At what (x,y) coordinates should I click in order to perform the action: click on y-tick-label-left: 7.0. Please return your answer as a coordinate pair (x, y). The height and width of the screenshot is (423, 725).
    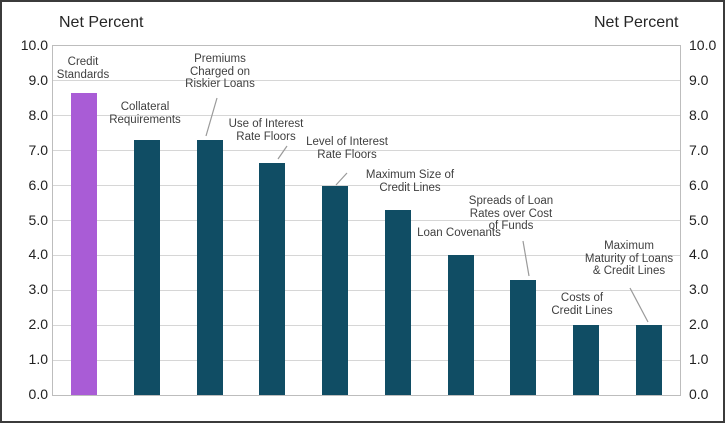
    Looking at the image, I should click on (38, 149).